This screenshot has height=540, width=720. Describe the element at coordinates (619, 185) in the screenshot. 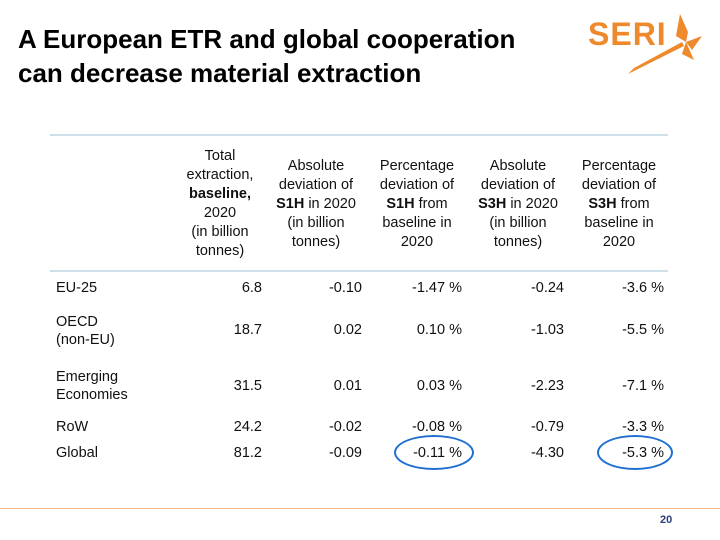

I see `col-header-pct-s3h-l2: deviation of` at that location.